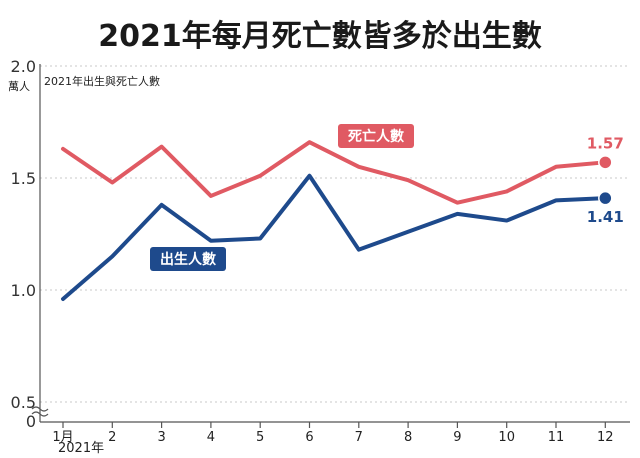 The image size is (640, 458). What do you see at coordinates (62, 437) in the screenshot?
I see `x-tick-label: 1月` at bounding box center [62, 437].